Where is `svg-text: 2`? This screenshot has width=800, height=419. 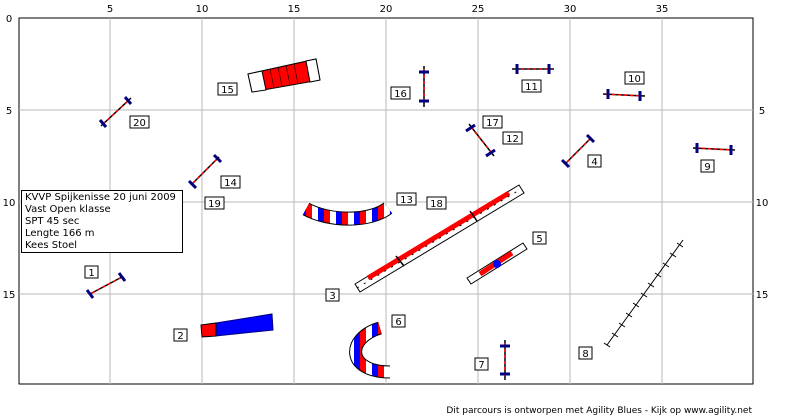 svg-text: 2 is located at coordinates (180, 336).